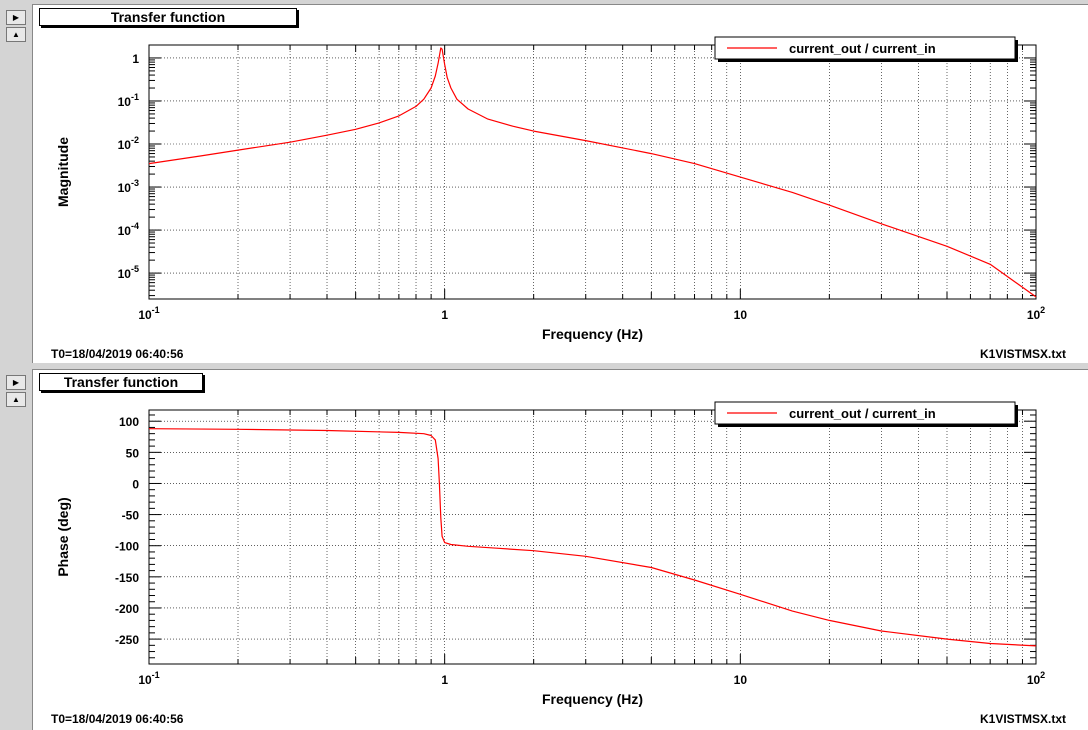 The width and height of the screenshot is (1088, 730). I want to click on y-tick-exponent: -3, so click(135, 183).